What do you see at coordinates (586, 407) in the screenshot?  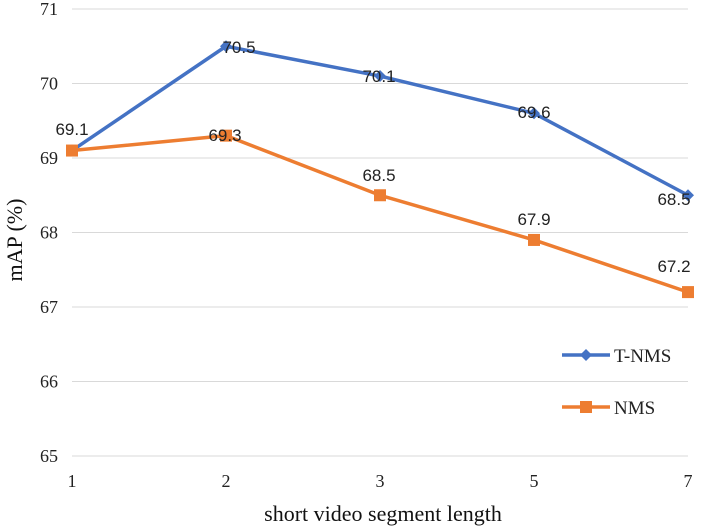 I see `legend-marker-nms` at bounding box center [586, 407].